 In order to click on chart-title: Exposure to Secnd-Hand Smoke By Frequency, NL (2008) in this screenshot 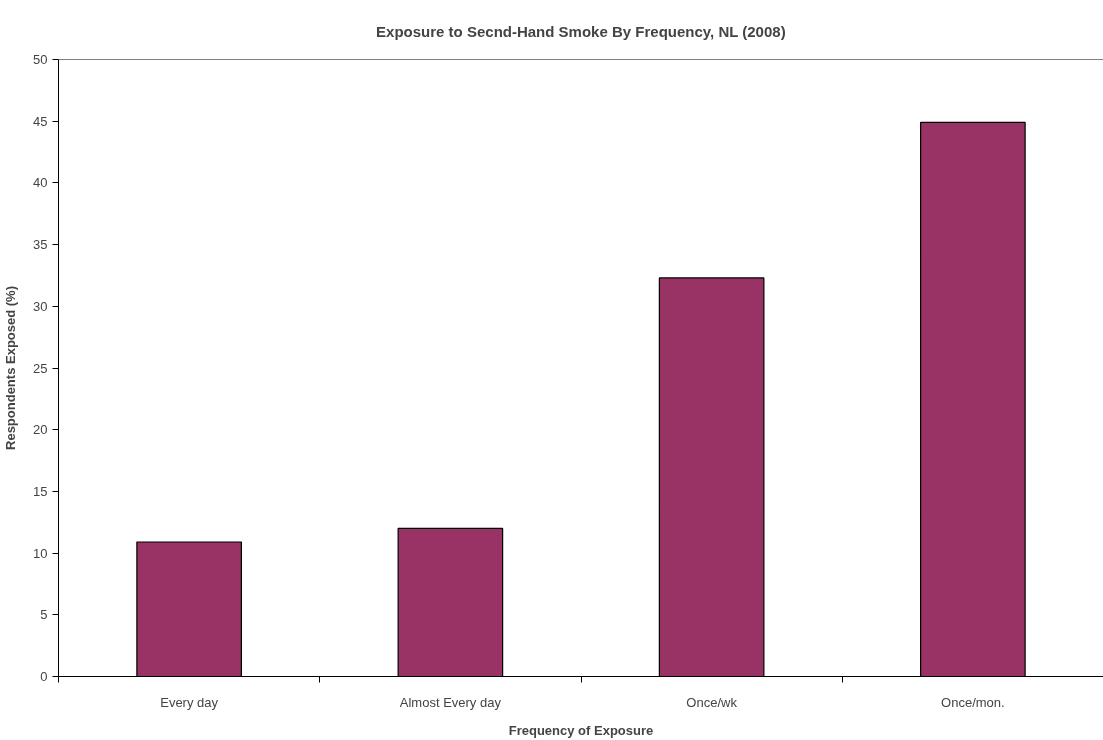, I will do `click(581, 31)`.